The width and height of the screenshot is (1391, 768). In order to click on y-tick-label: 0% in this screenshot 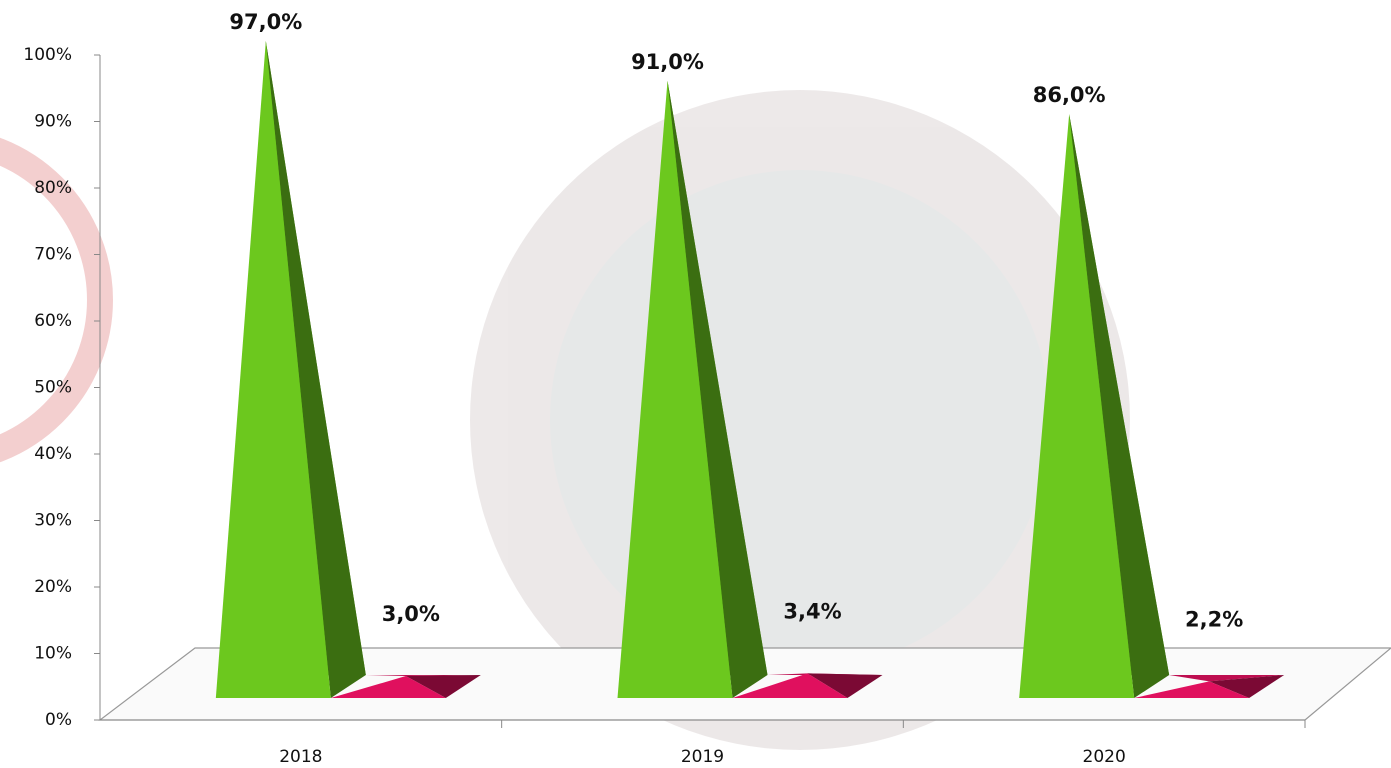, I will do `click(58, 720)`.